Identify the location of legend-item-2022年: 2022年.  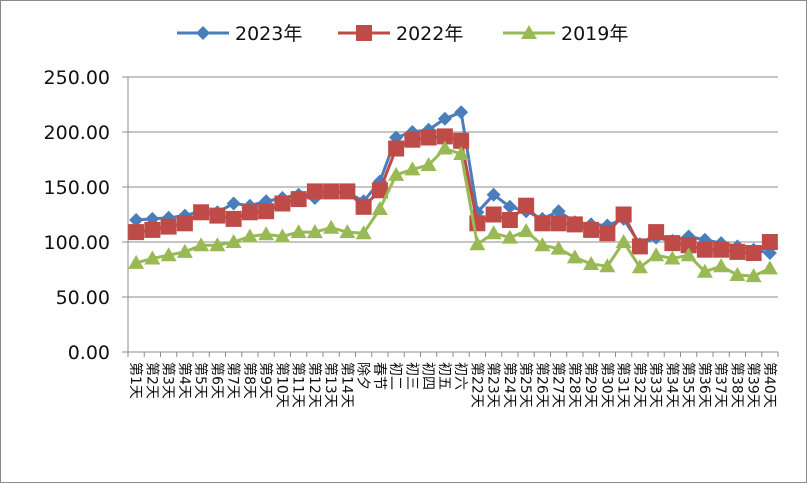
(400, 34).